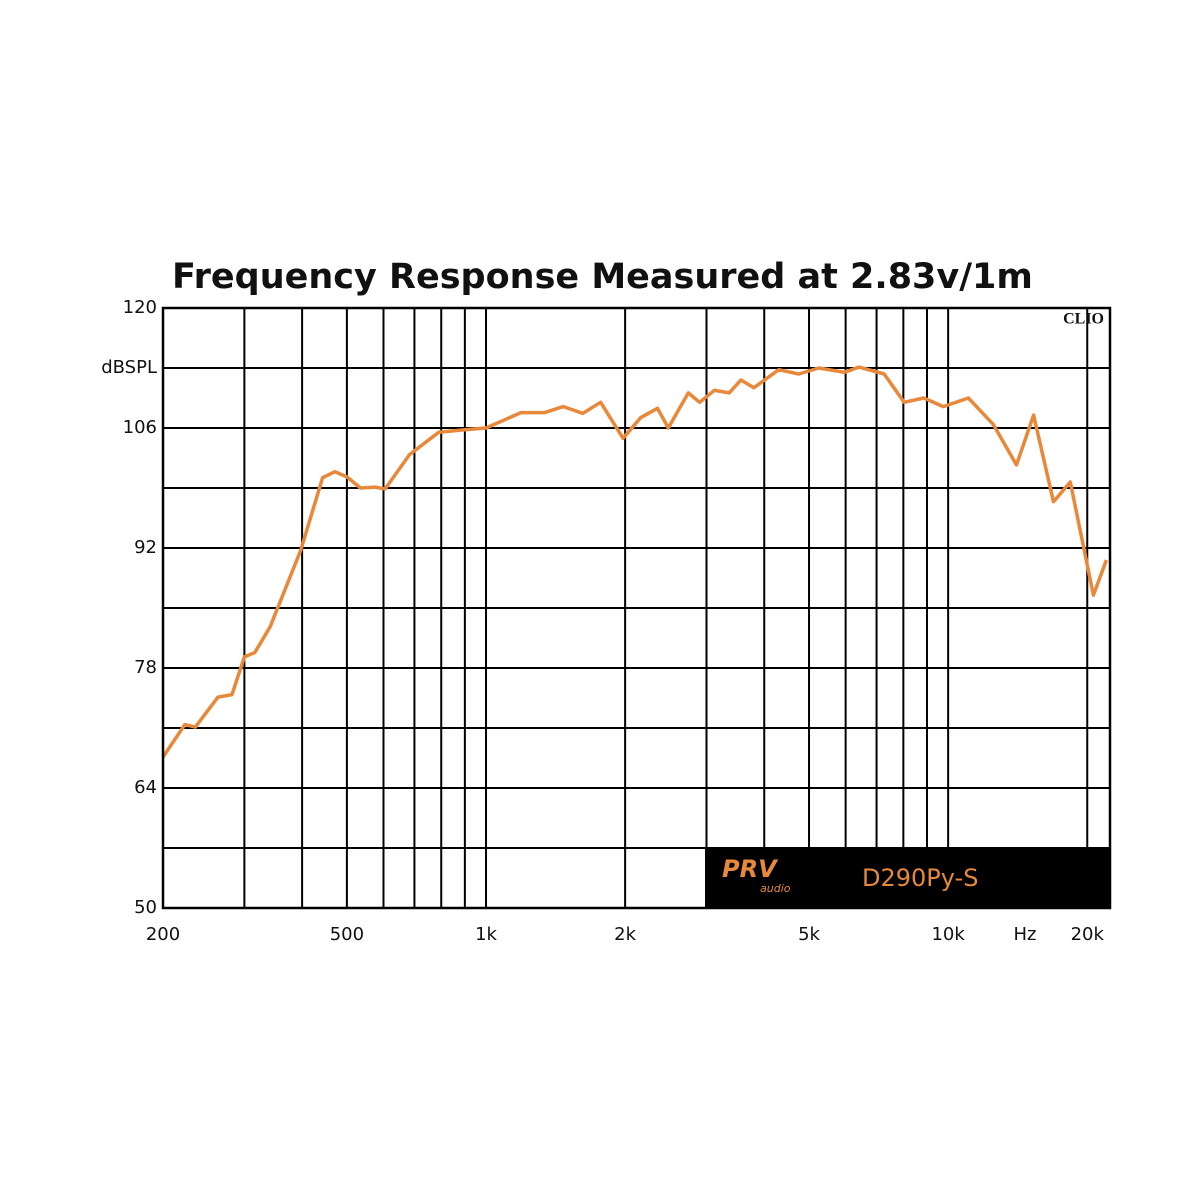  I want to click on y-tick-label: 106, so click(140, 427).